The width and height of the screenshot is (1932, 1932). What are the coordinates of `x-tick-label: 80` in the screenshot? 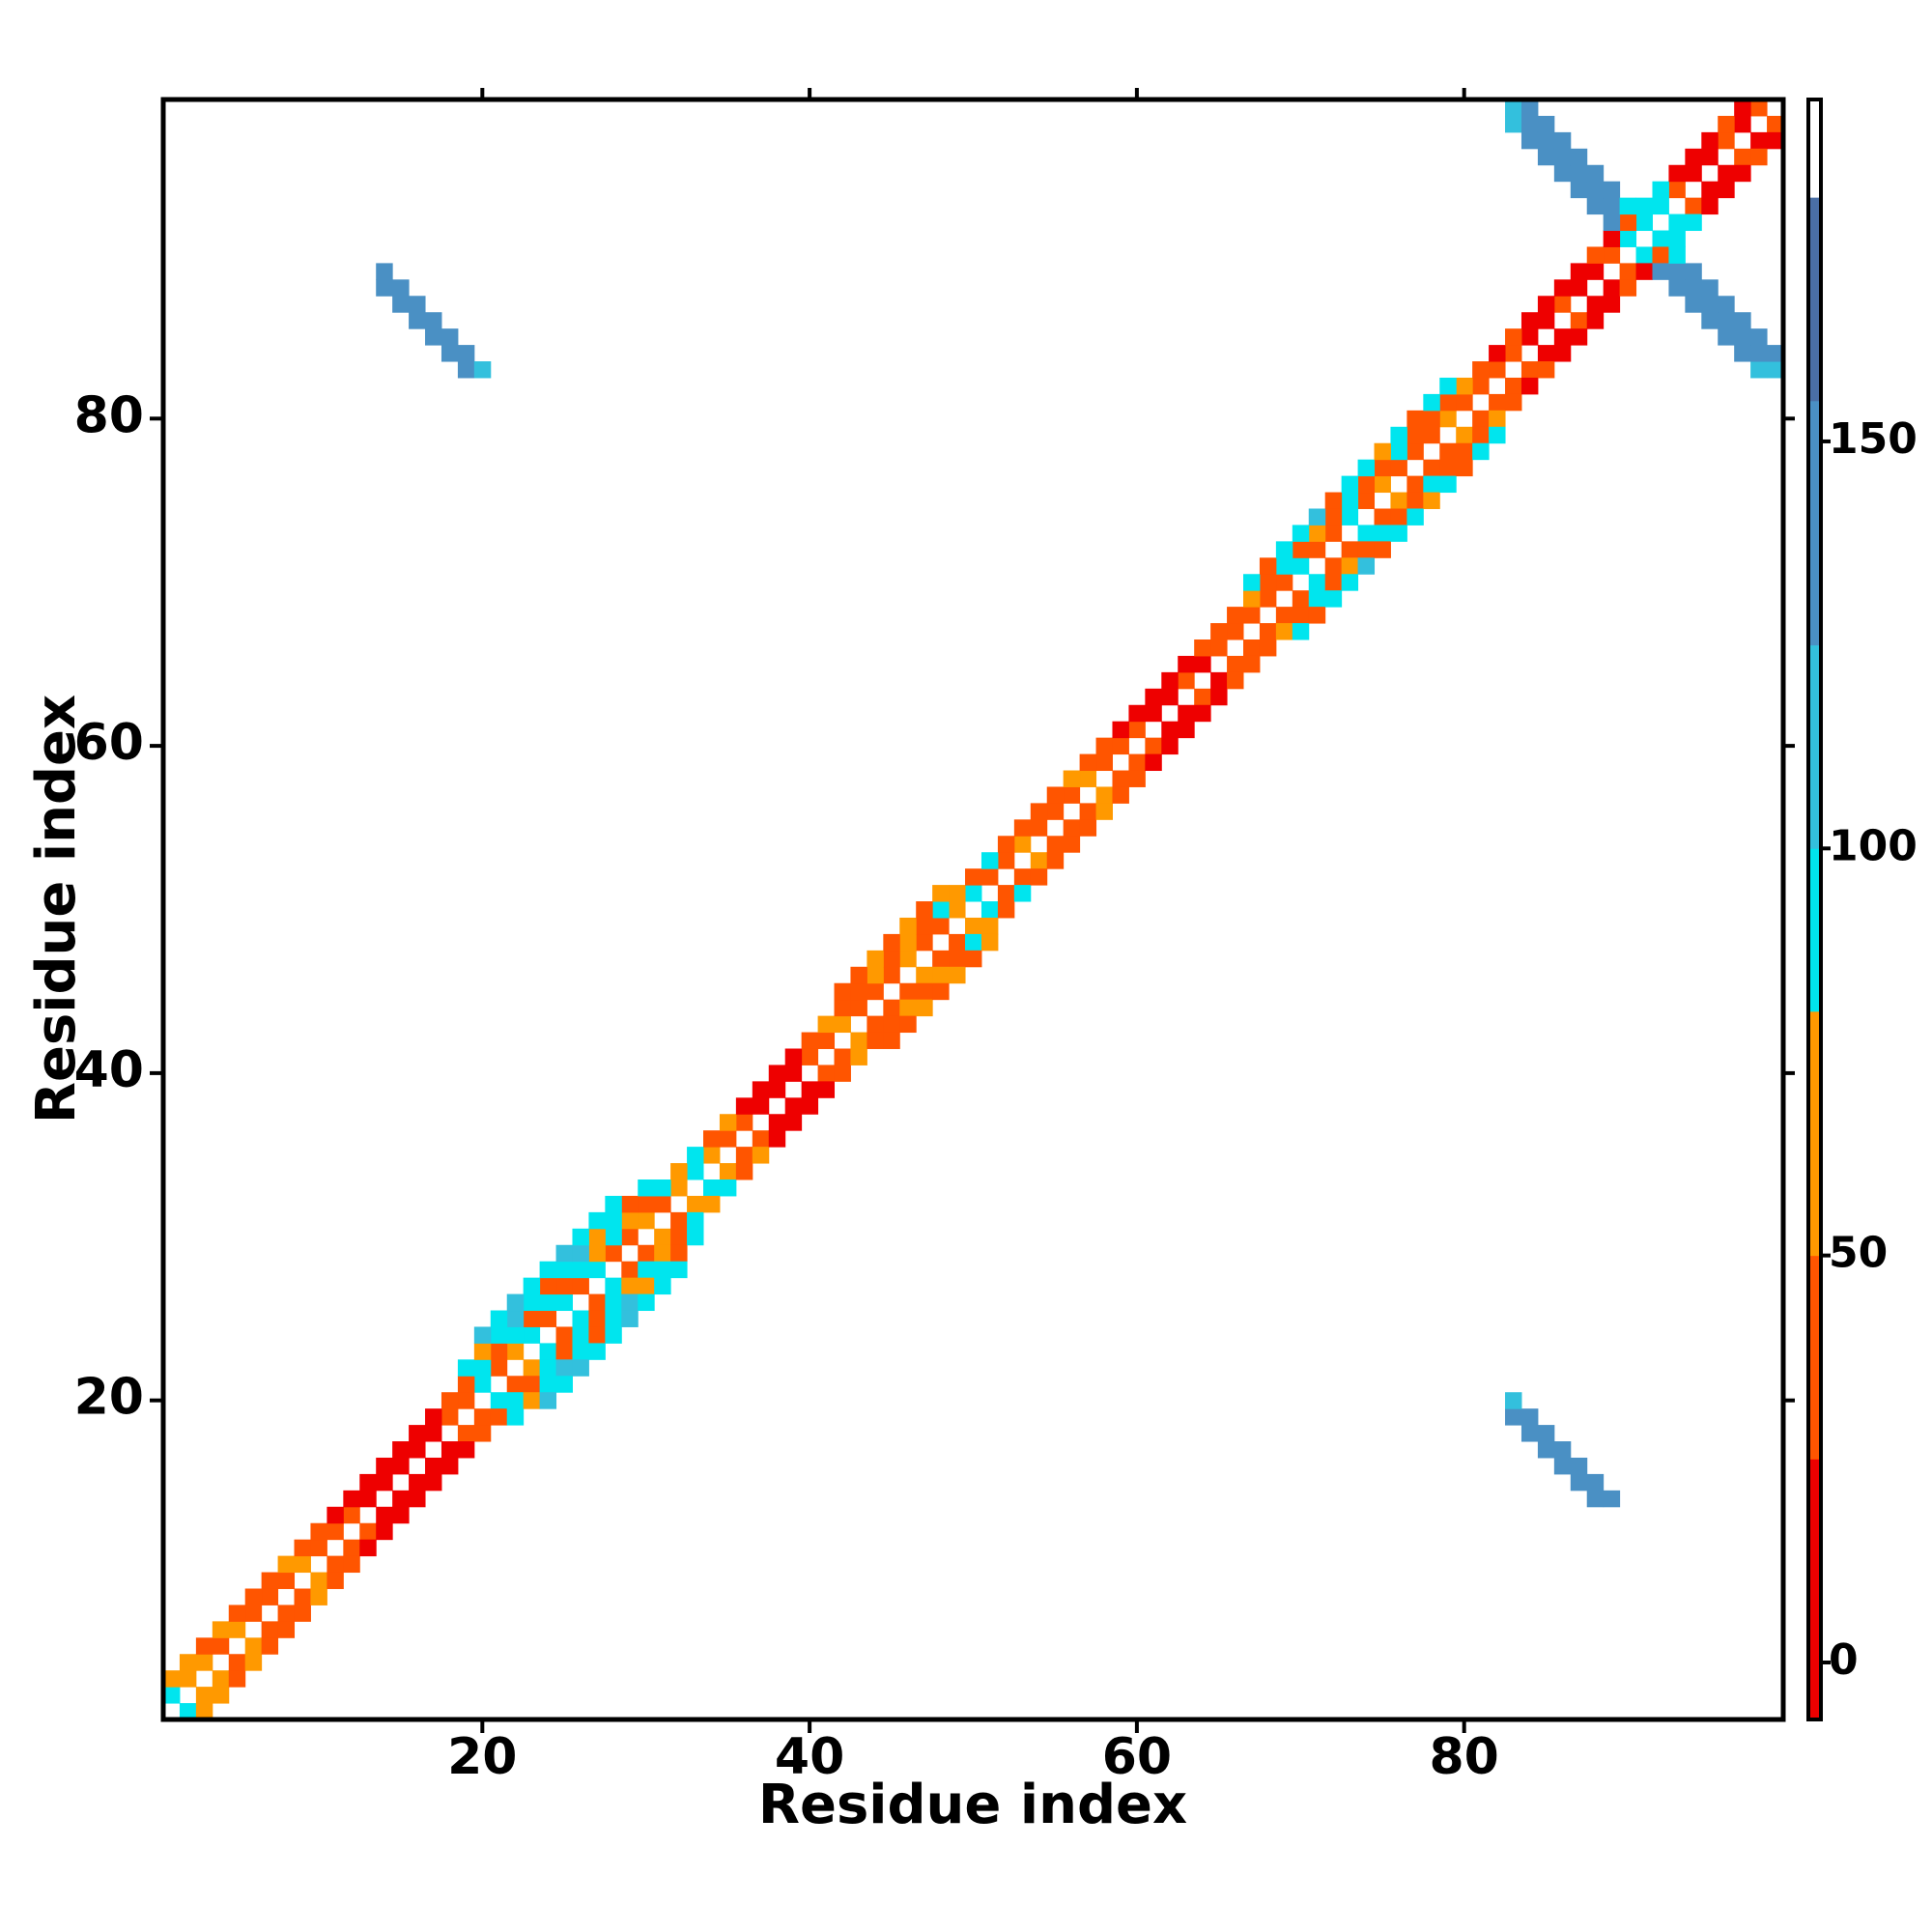 It's located at (1463, 1757).